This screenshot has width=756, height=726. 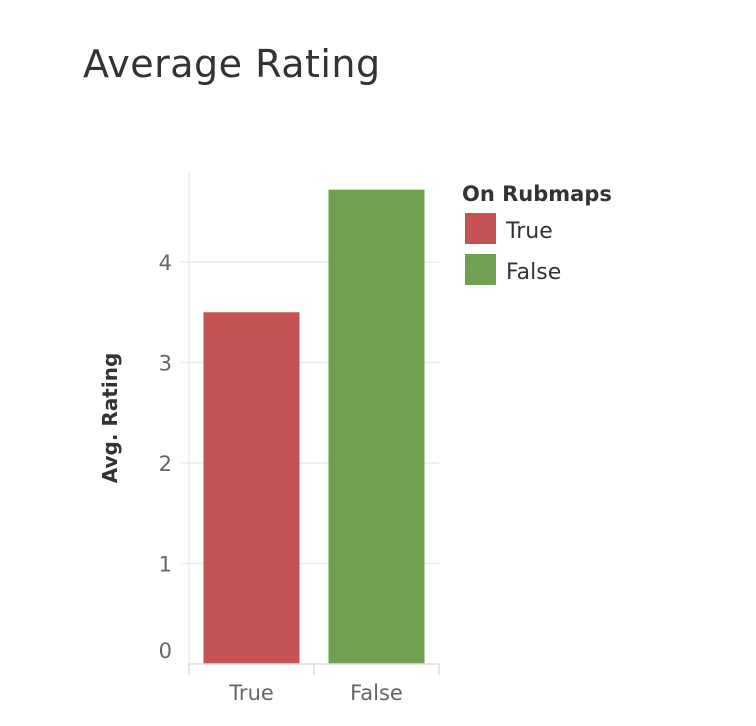 What do you see at coordinates (232, 64) in the screenshot?
I see `chart-title: Average Rating` at bounding box center [232, 64].